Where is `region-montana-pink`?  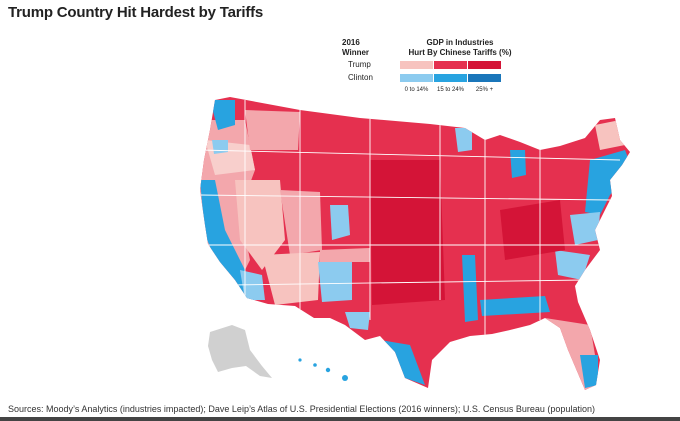 region-montana-pink is located at coordinates (272, 130).